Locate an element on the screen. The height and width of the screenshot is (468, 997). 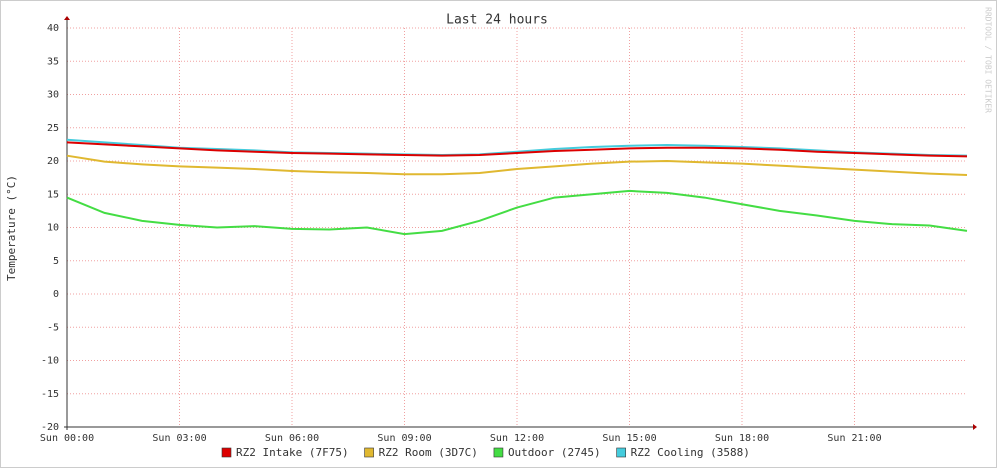
y-tick-label: -10 is located at coordinates (50, 361).